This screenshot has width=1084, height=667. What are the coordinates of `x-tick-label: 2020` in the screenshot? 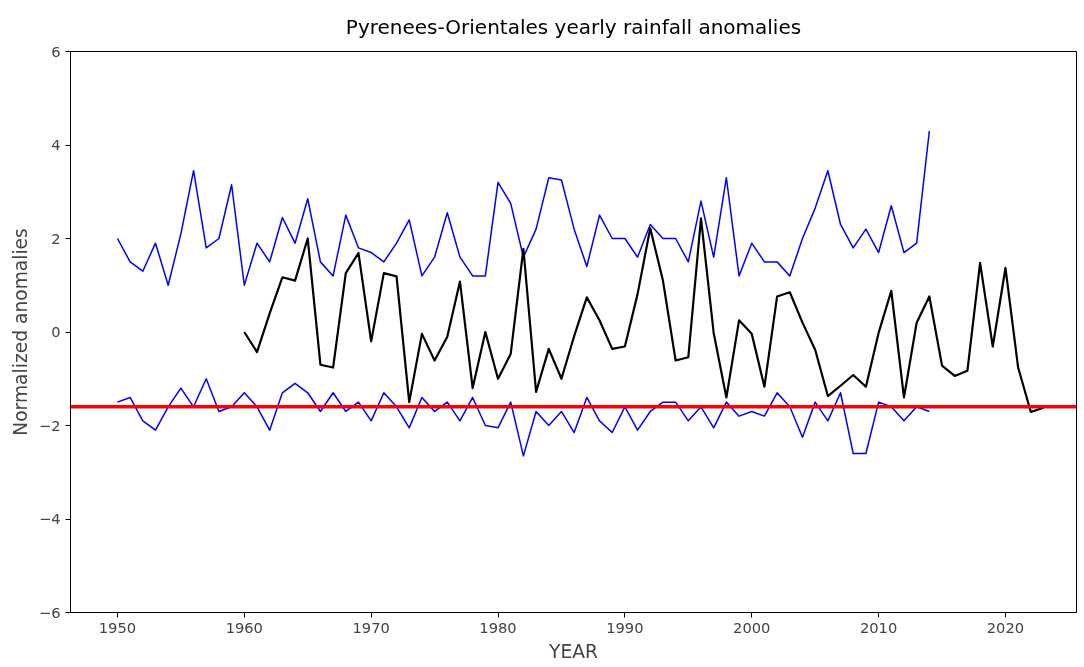 It's located at (1005, 627).